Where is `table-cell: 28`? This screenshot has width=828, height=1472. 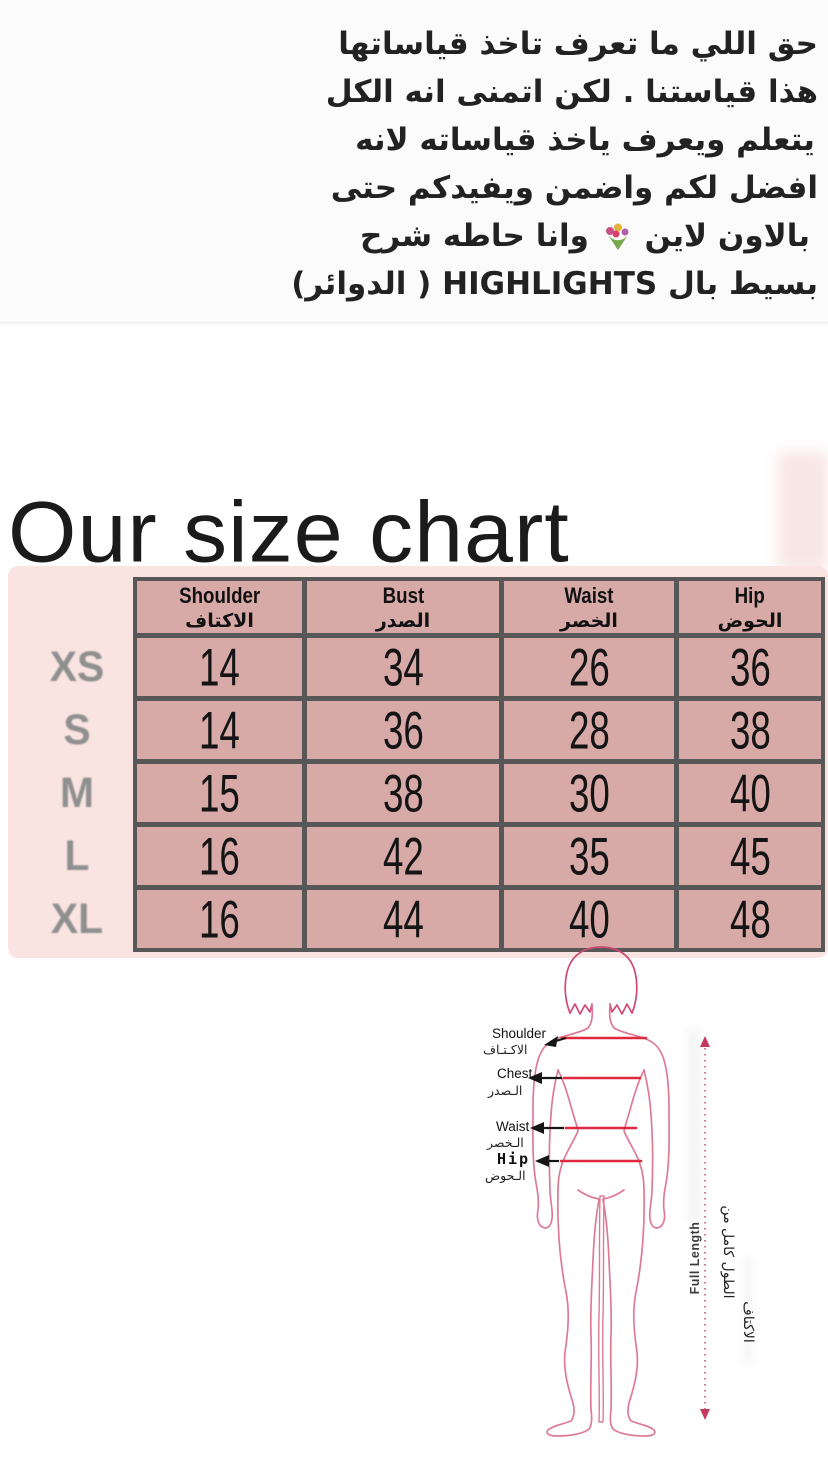 table-cell: 28 is located at coordinates (589, 730).